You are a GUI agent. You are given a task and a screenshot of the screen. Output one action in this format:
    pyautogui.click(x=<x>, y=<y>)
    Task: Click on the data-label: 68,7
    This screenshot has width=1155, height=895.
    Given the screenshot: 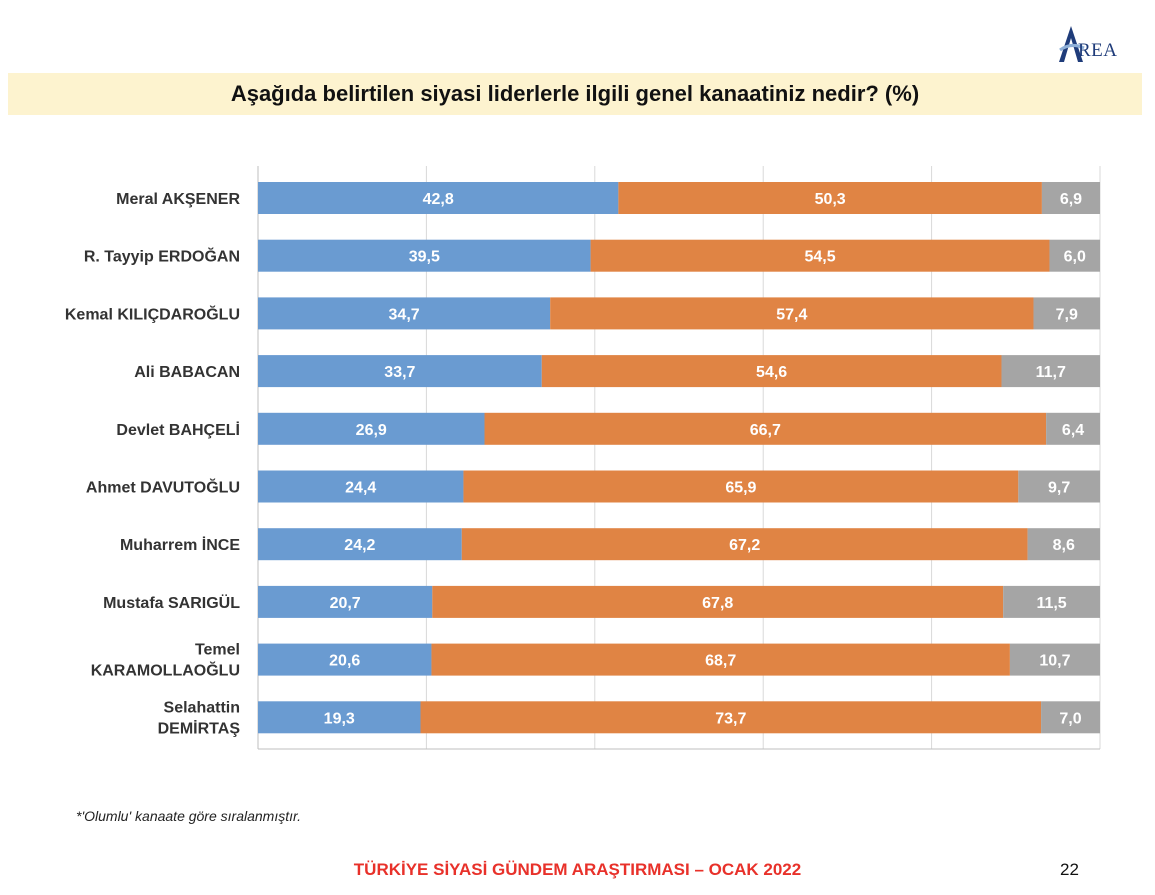 What is the action you would take?
    pyautogui.click(x=720, y=661)
    